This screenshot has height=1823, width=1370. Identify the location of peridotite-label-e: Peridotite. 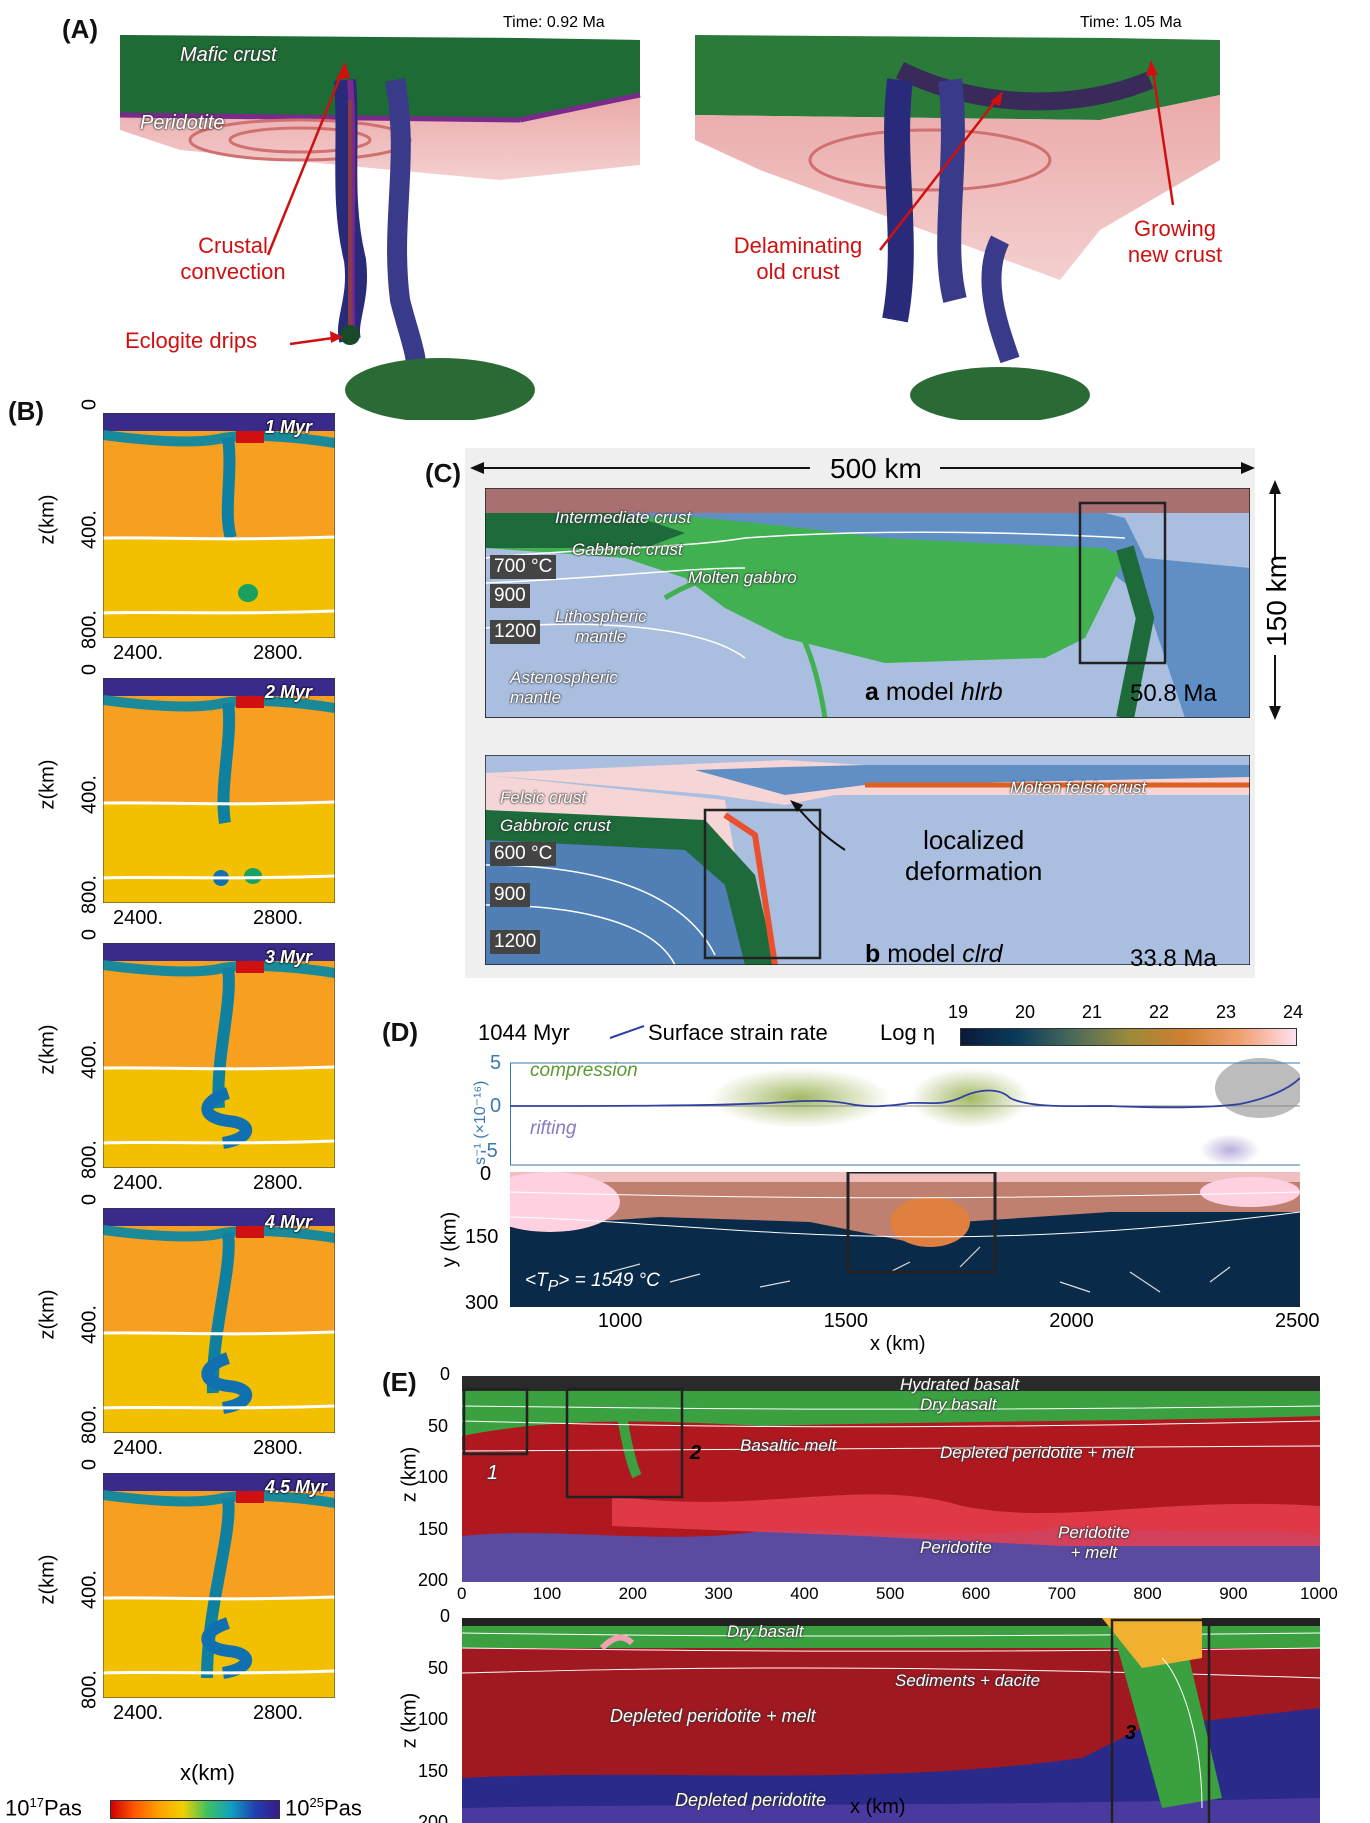
(956, 1547).